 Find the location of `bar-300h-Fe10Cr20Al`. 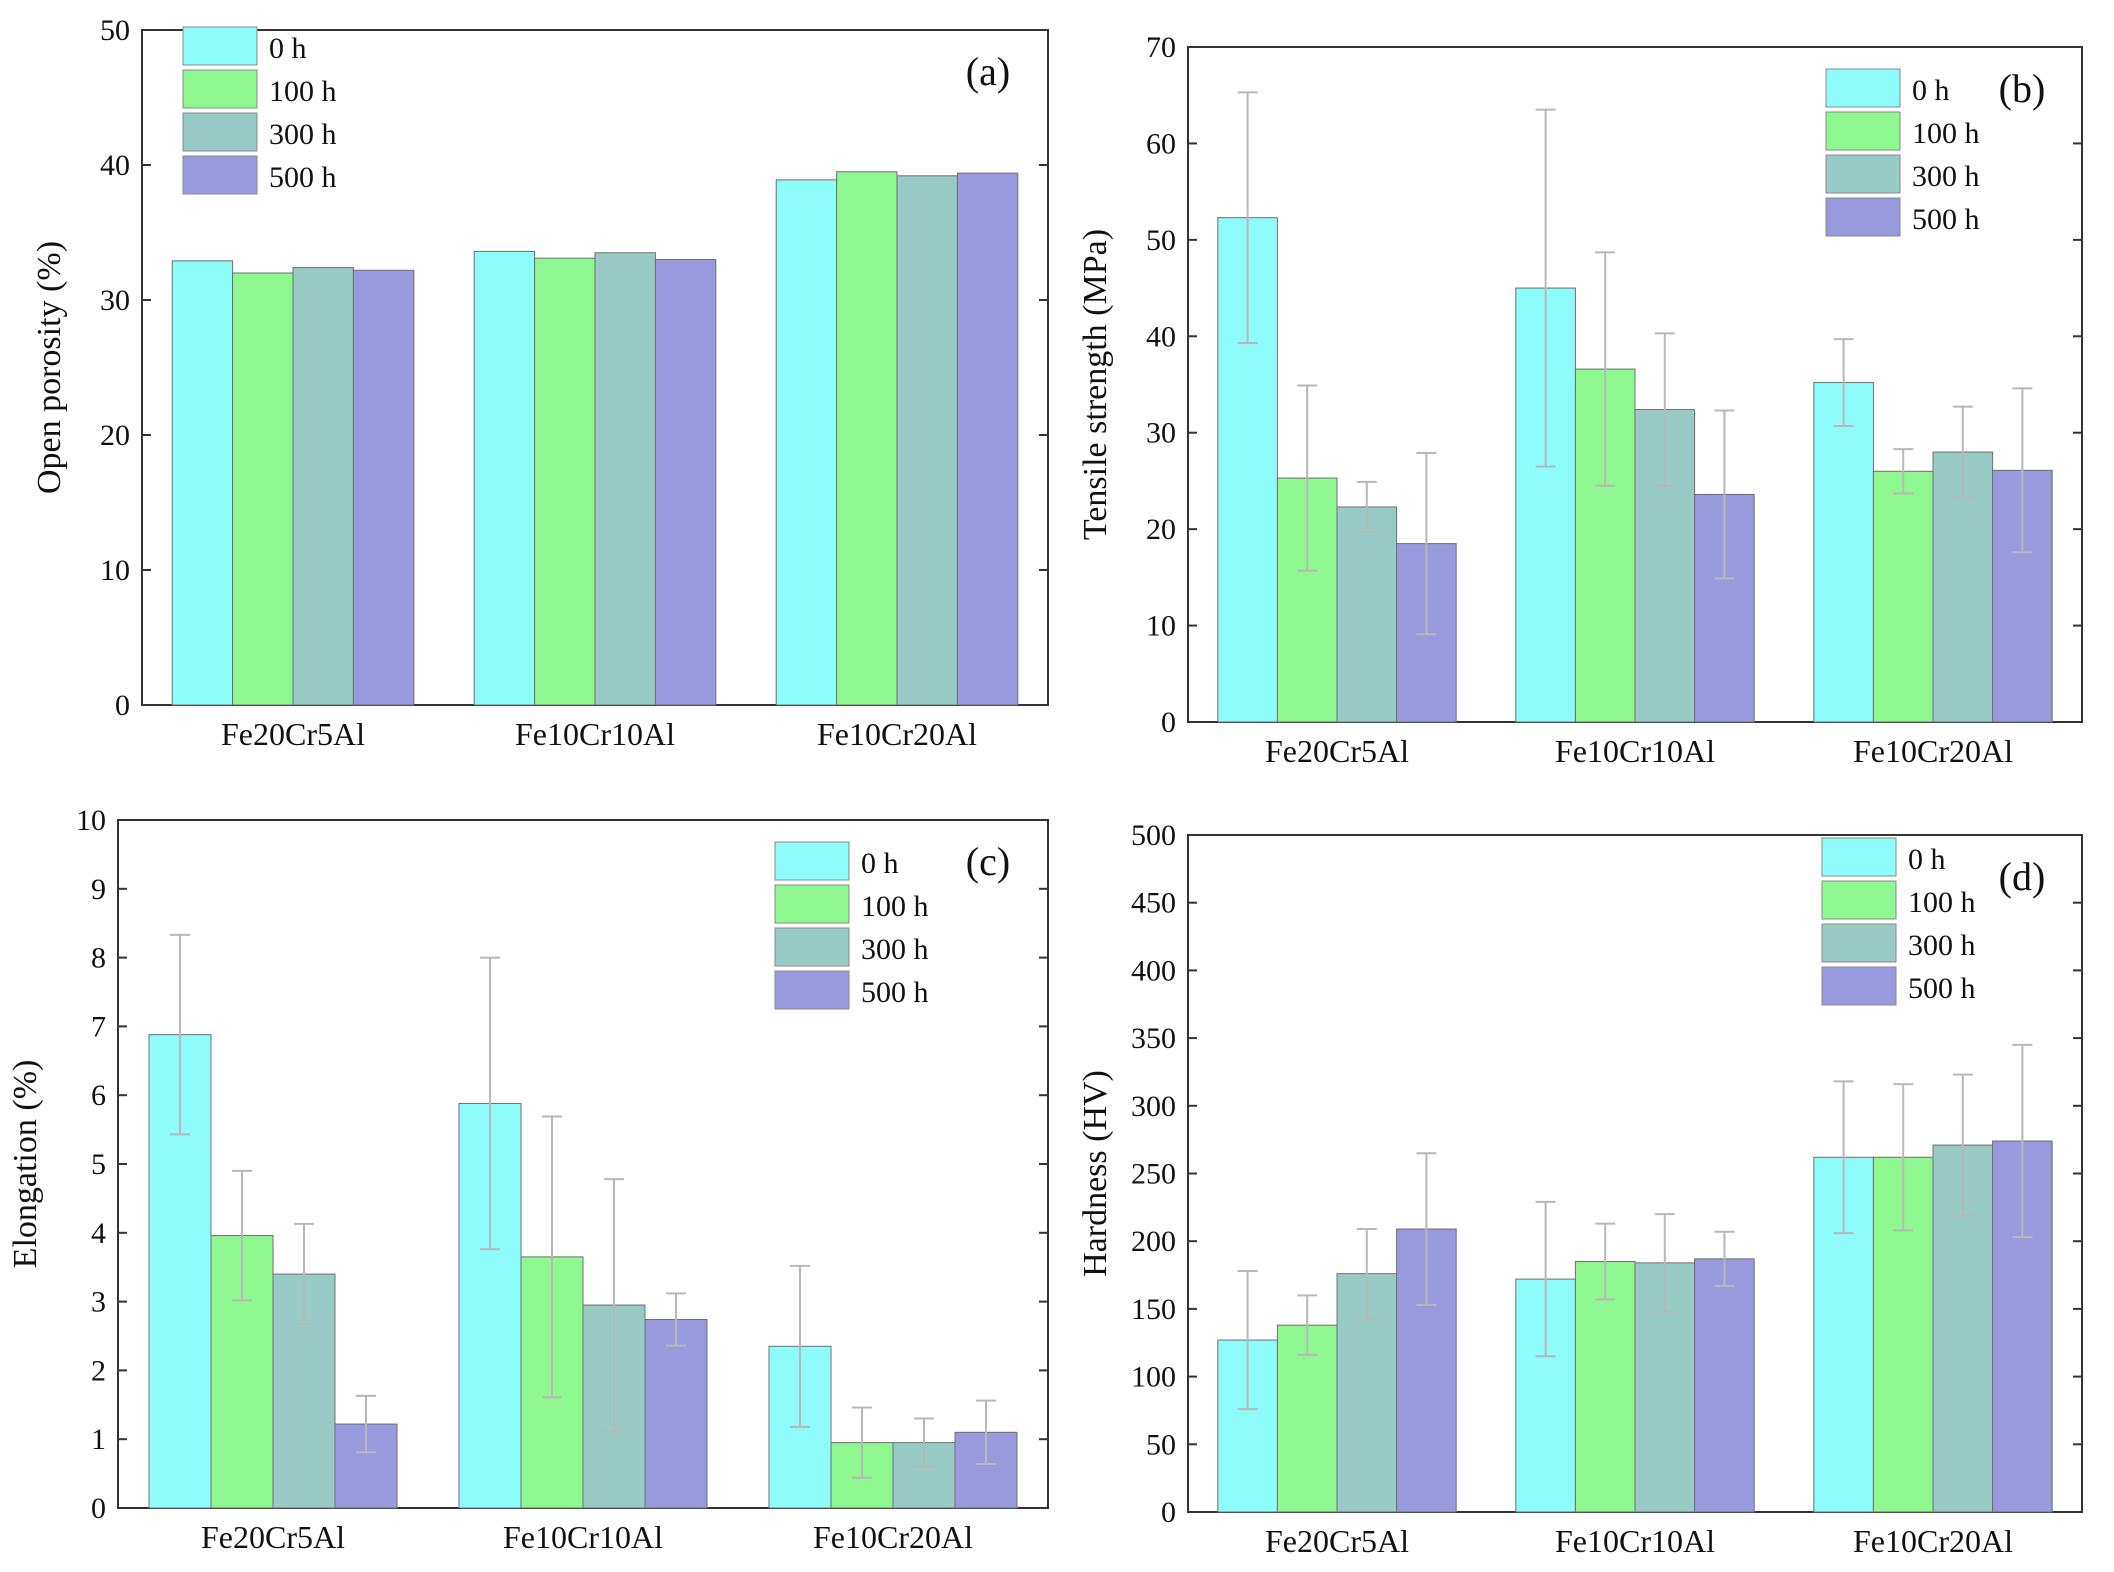

bar-300h-Fe10Cr20Al is located at coordinates (927, 440).